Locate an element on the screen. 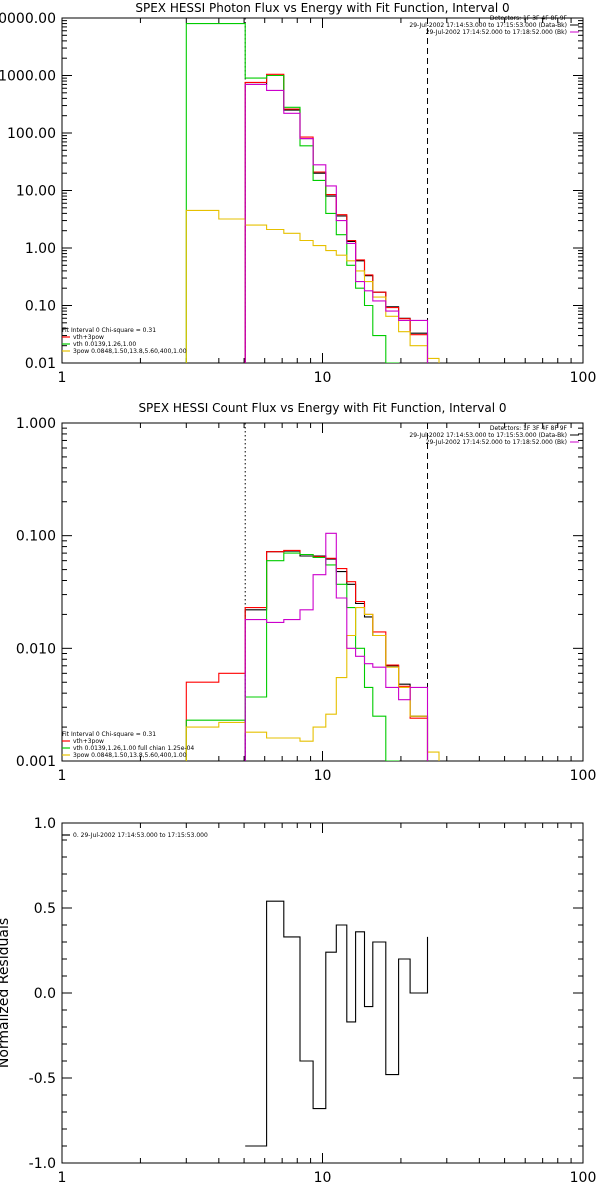  y-tick-label: 0.01 is located at coordinates (40, 364).